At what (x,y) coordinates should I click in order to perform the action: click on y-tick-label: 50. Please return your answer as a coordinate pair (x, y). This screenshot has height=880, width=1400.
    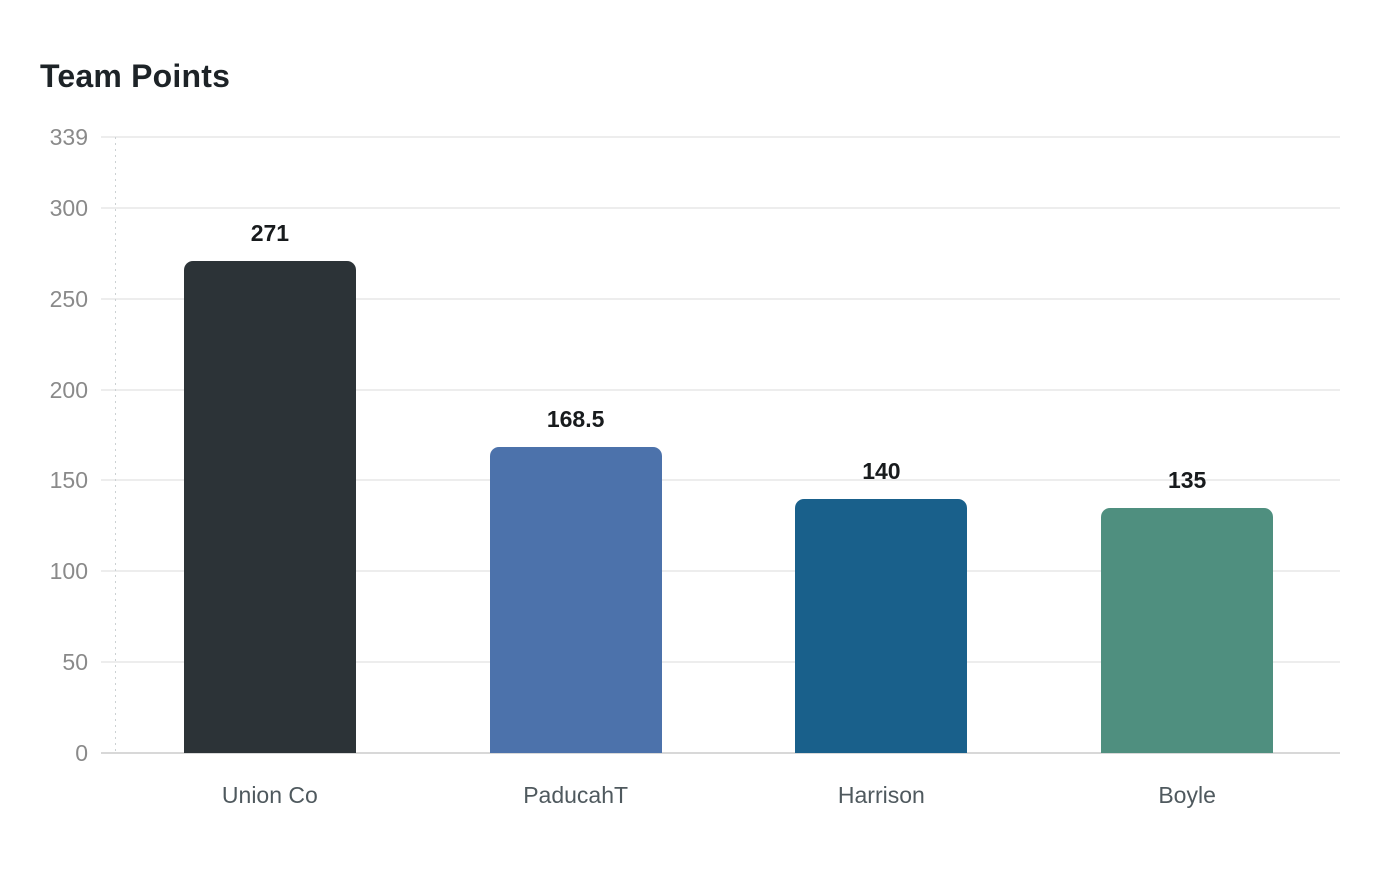
    Looking at the image, I should click on (75, 662).